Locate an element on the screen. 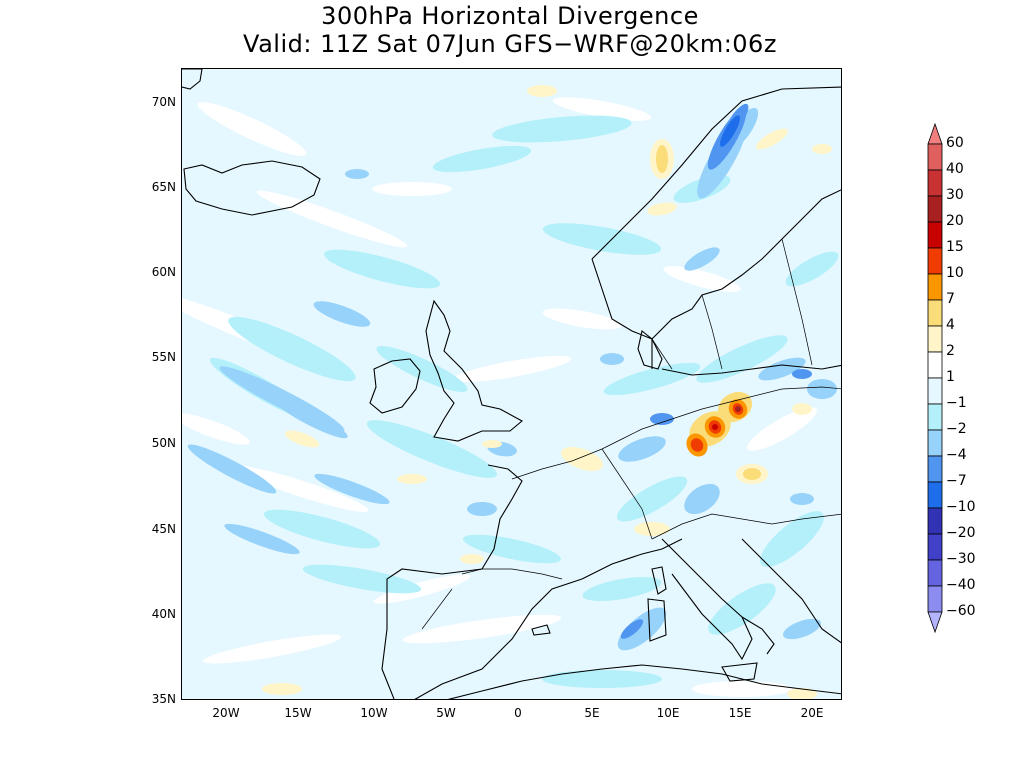 Image resolution: width=1024 pixels, height=768 pixels. lon-tick-label: 5E is located at coordinates (592, 713).